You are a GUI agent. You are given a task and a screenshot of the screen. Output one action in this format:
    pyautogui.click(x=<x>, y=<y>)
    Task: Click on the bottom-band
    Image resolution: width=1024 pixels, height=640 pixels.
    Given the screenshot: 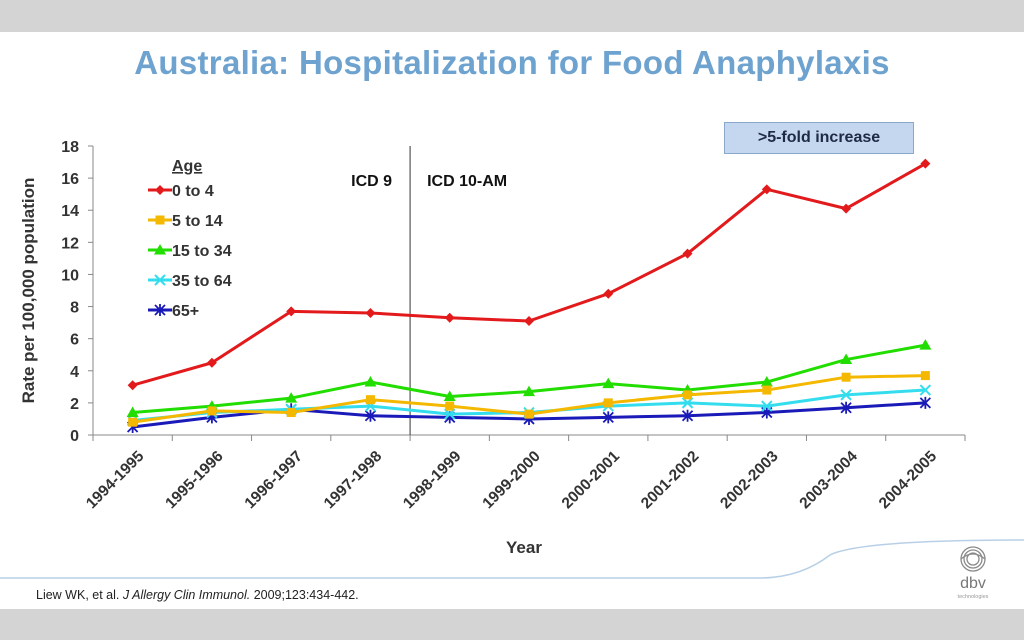 What is the action you would take?
    pyautogui.click(x=512, y=624)
    